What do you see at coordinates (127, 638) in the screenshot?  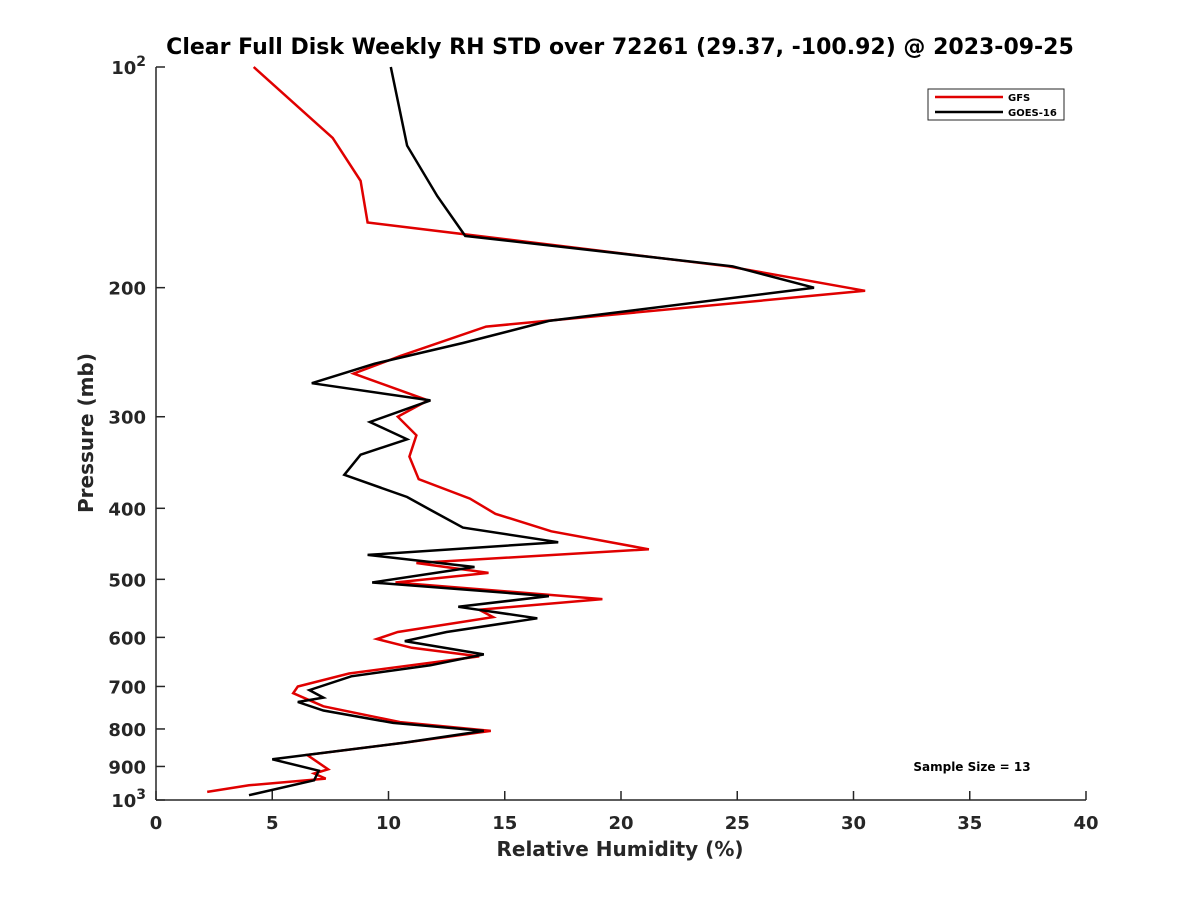 I see `y-tick-label: 600` at bounding box center [127, 638].